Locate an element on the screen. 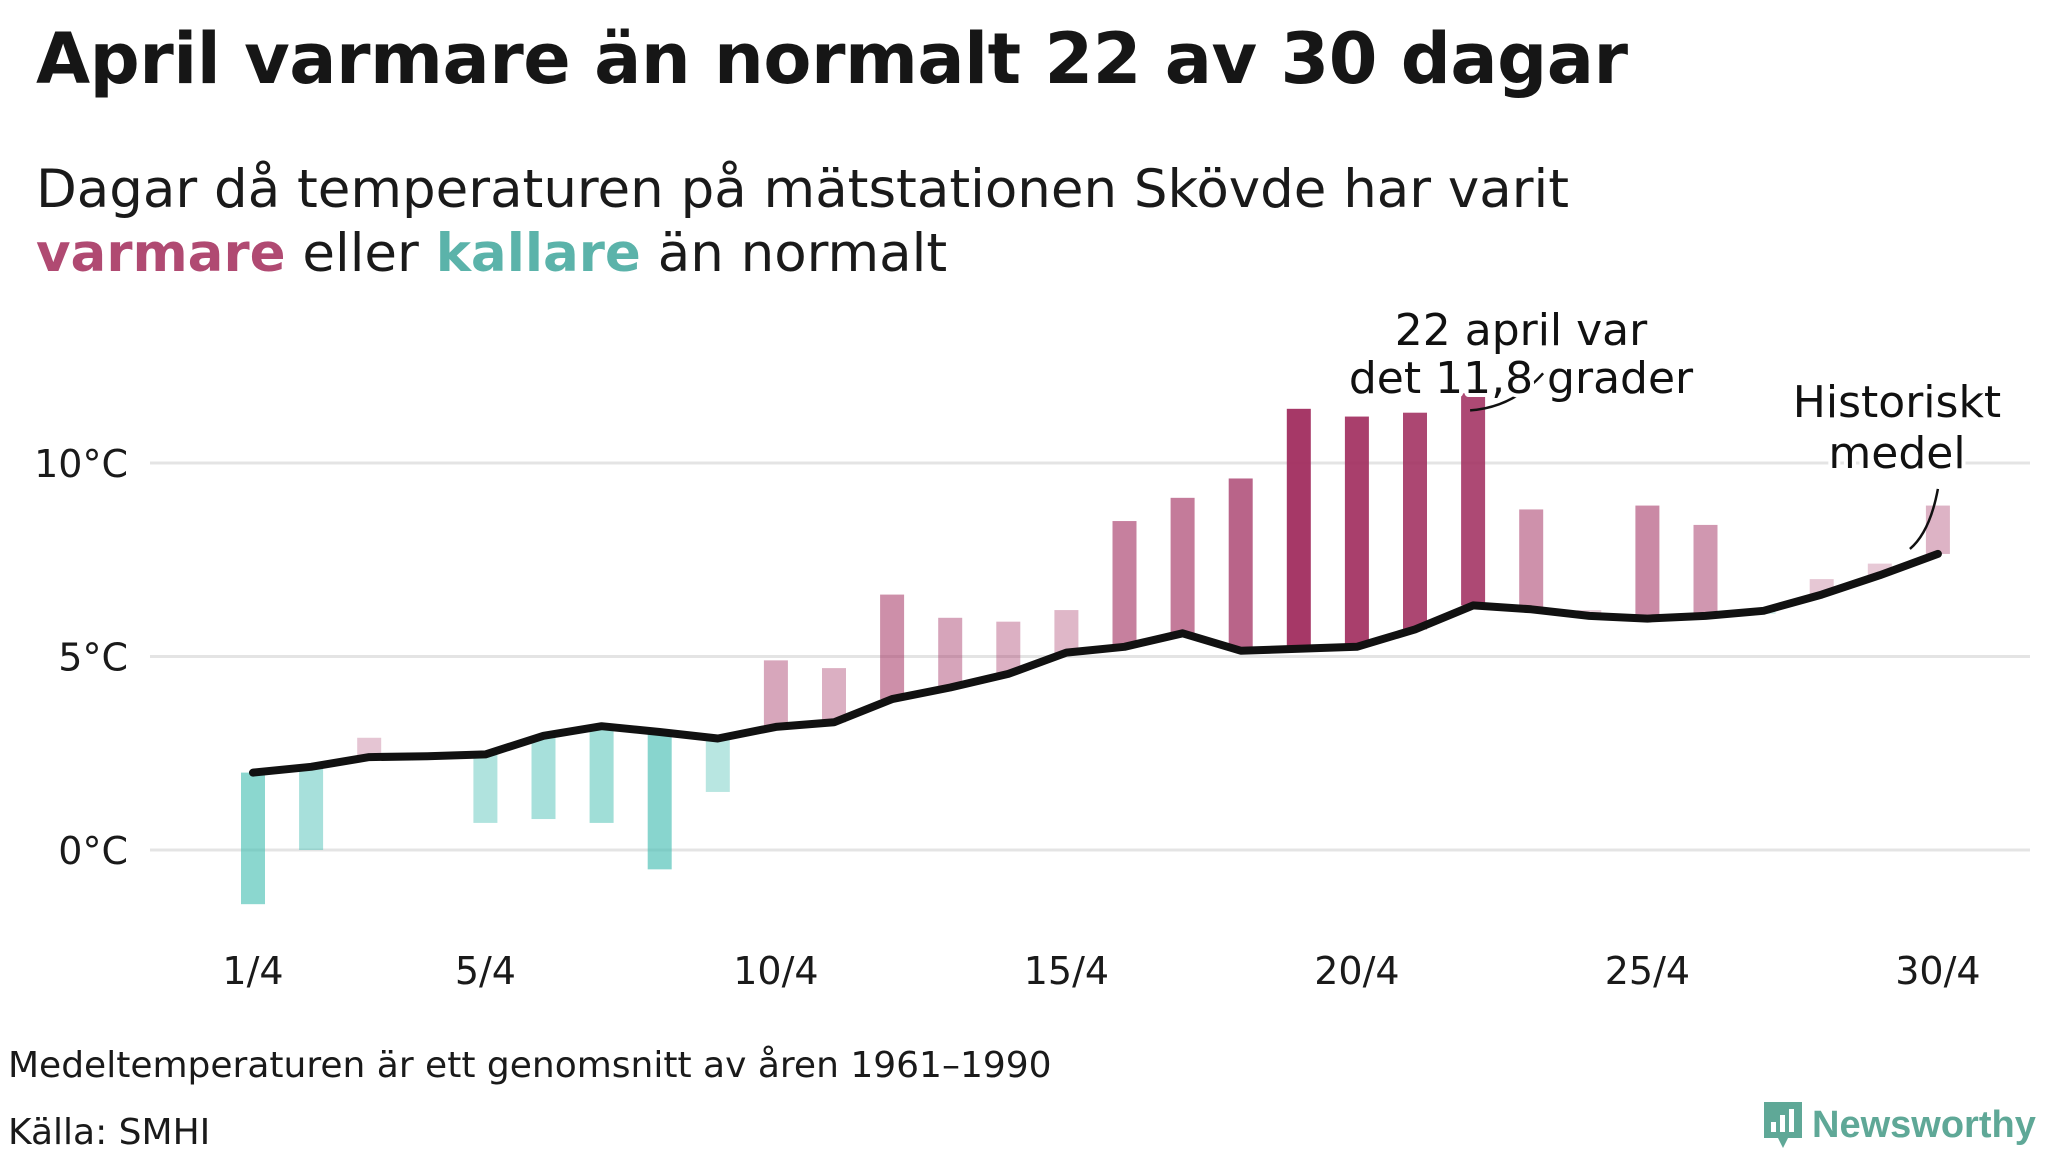 Image resolution: width=2048 pixels, height=1153 pixels. newsworthy-logo-icon is located at coordinates (1783, 1125).